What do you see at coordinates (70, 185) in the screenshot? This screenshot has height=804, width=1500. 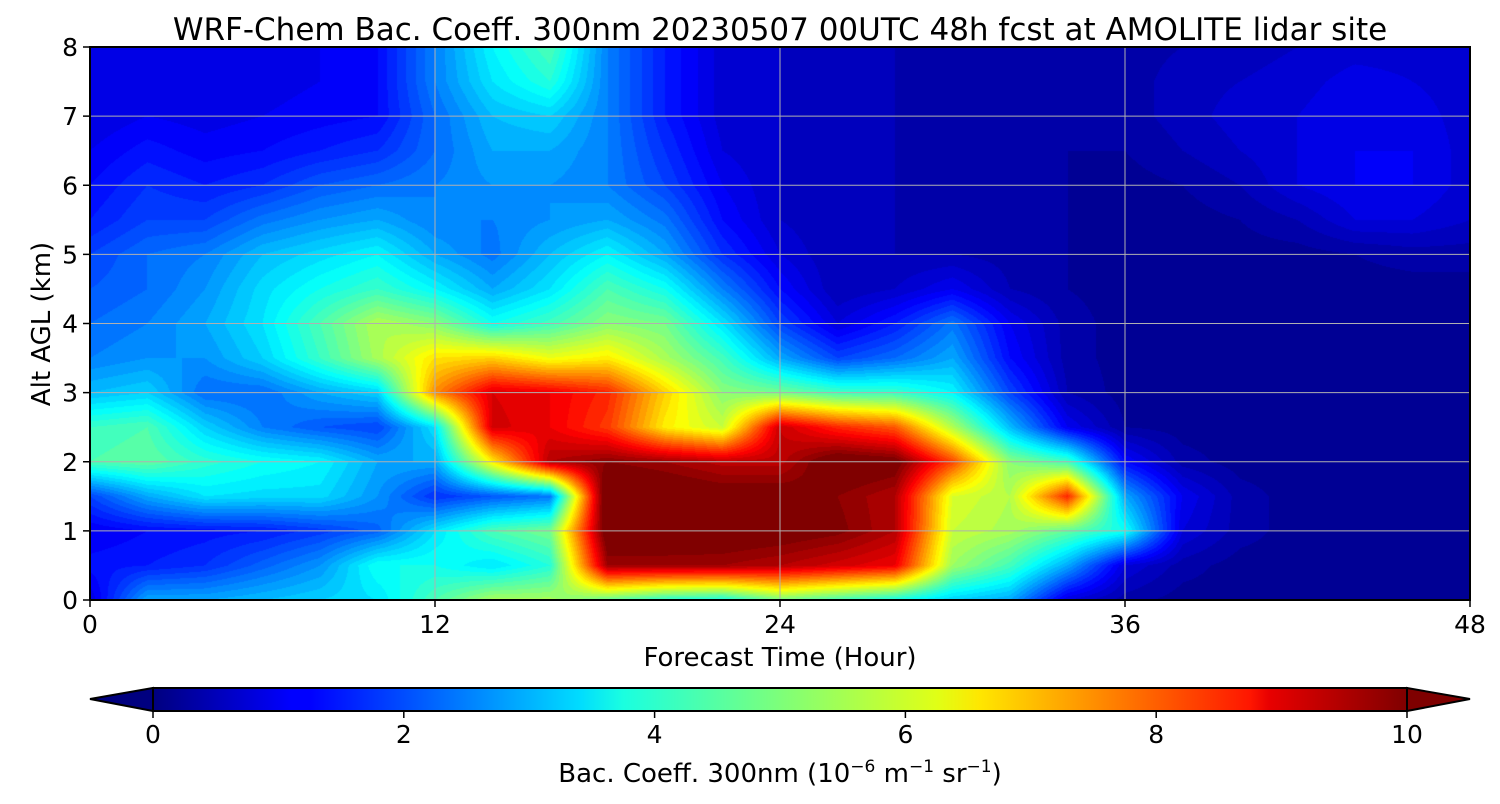 I see `y-tick-label: 6` at bounding box center [70, 185].